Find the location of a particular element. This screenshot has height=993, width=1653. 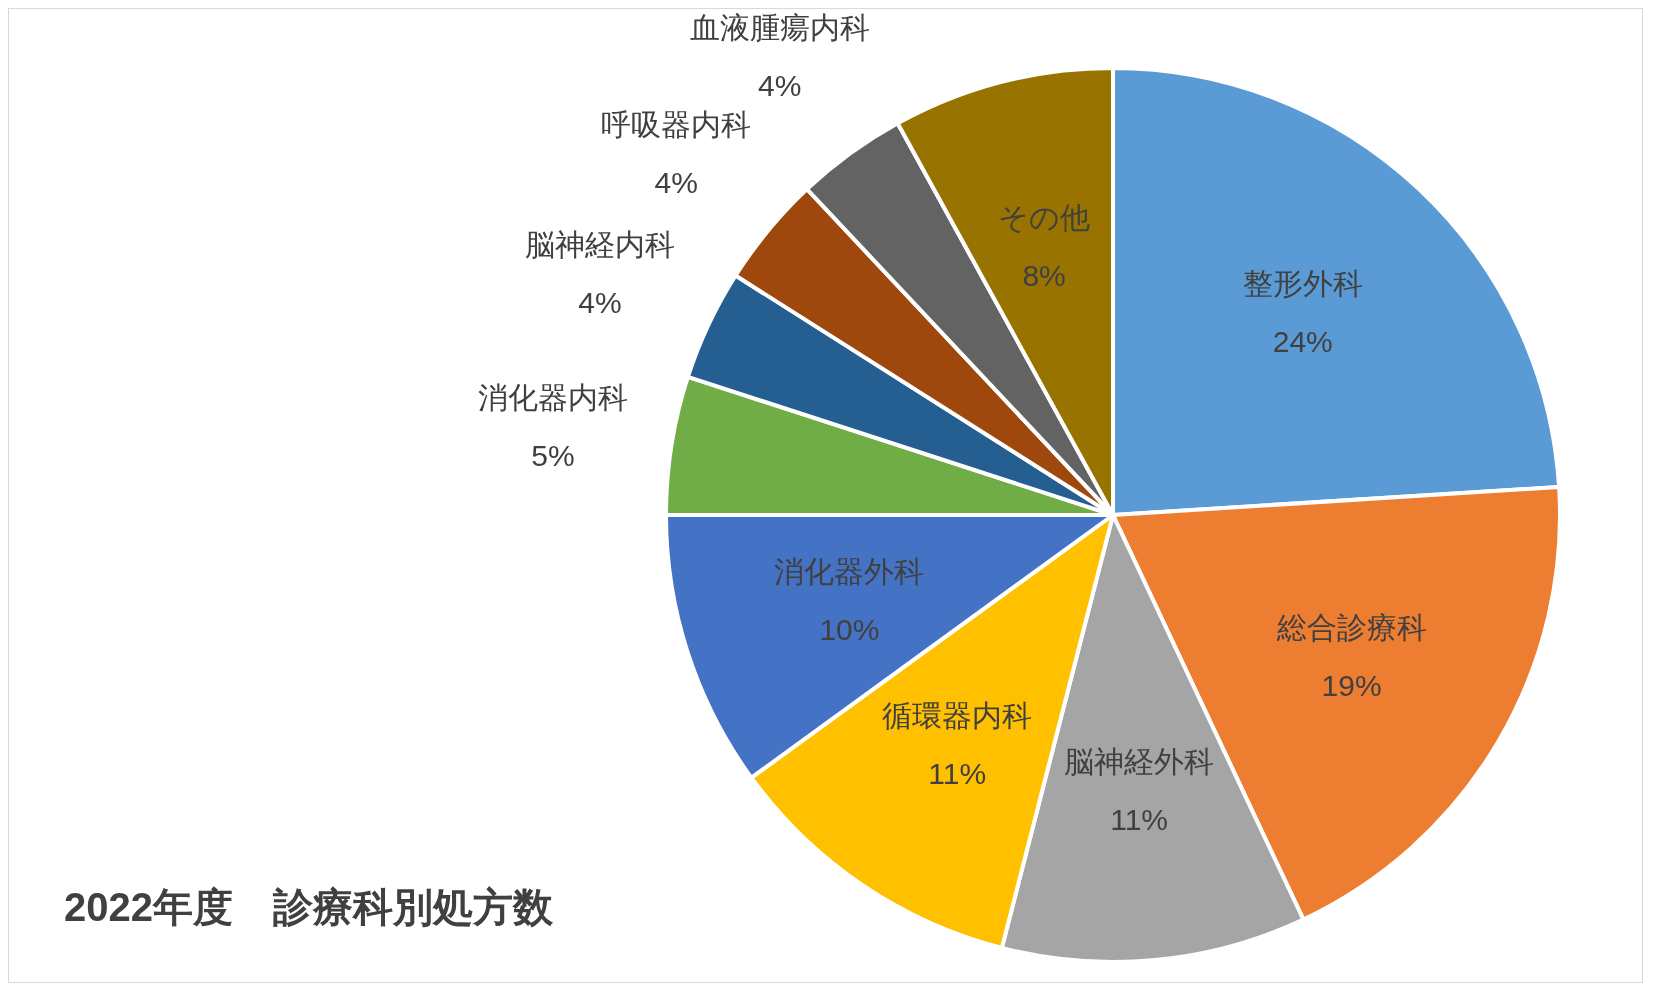

data-label: 5% is located at coordinates (553, 455).